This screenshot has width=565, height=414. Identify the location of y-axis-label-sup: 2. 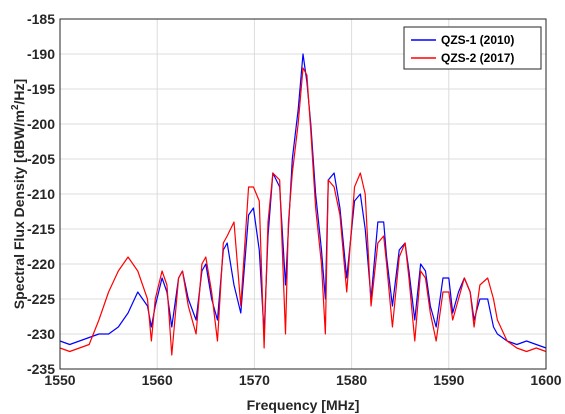
(15, 107).